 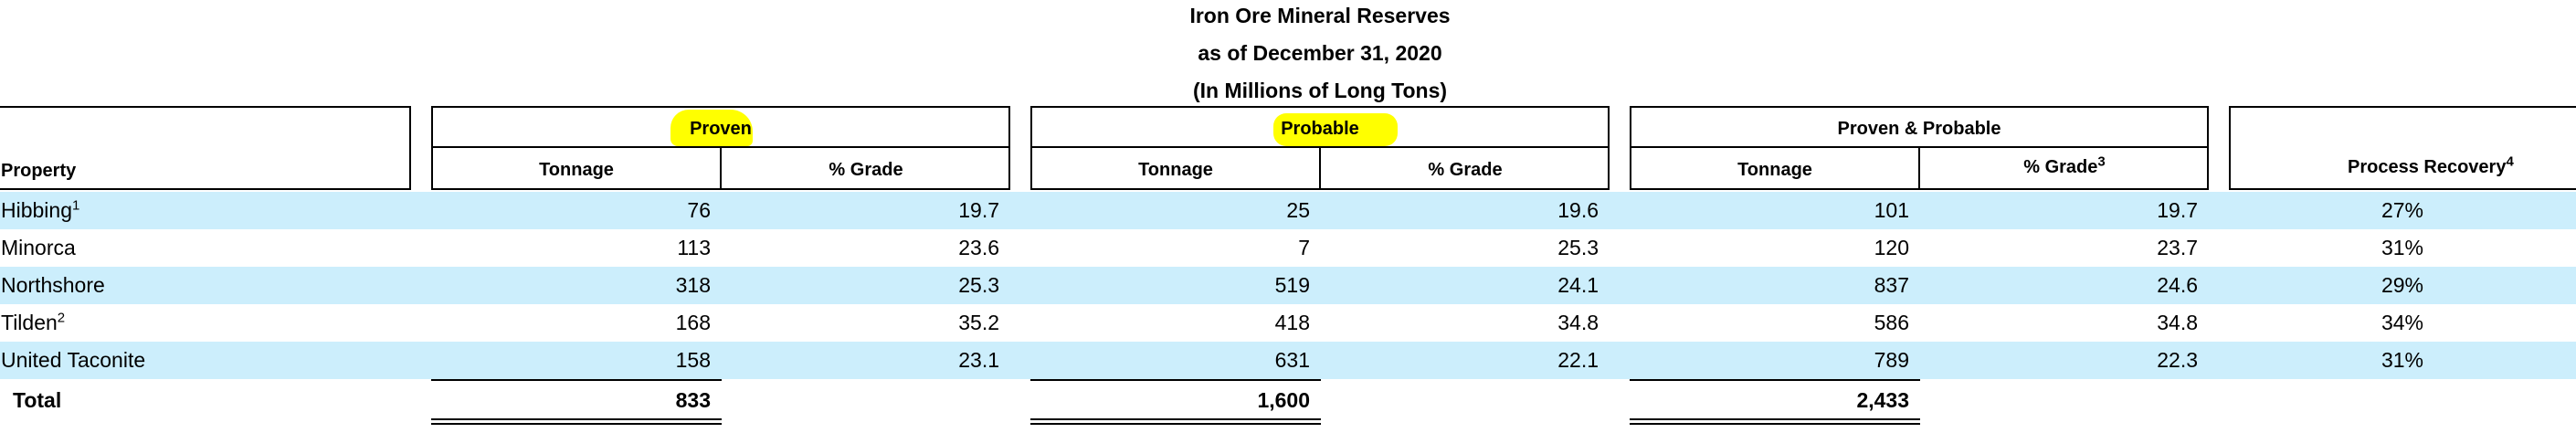 I want to click on pp-grade-cell: 34.8, so click(x=2177, y=322).